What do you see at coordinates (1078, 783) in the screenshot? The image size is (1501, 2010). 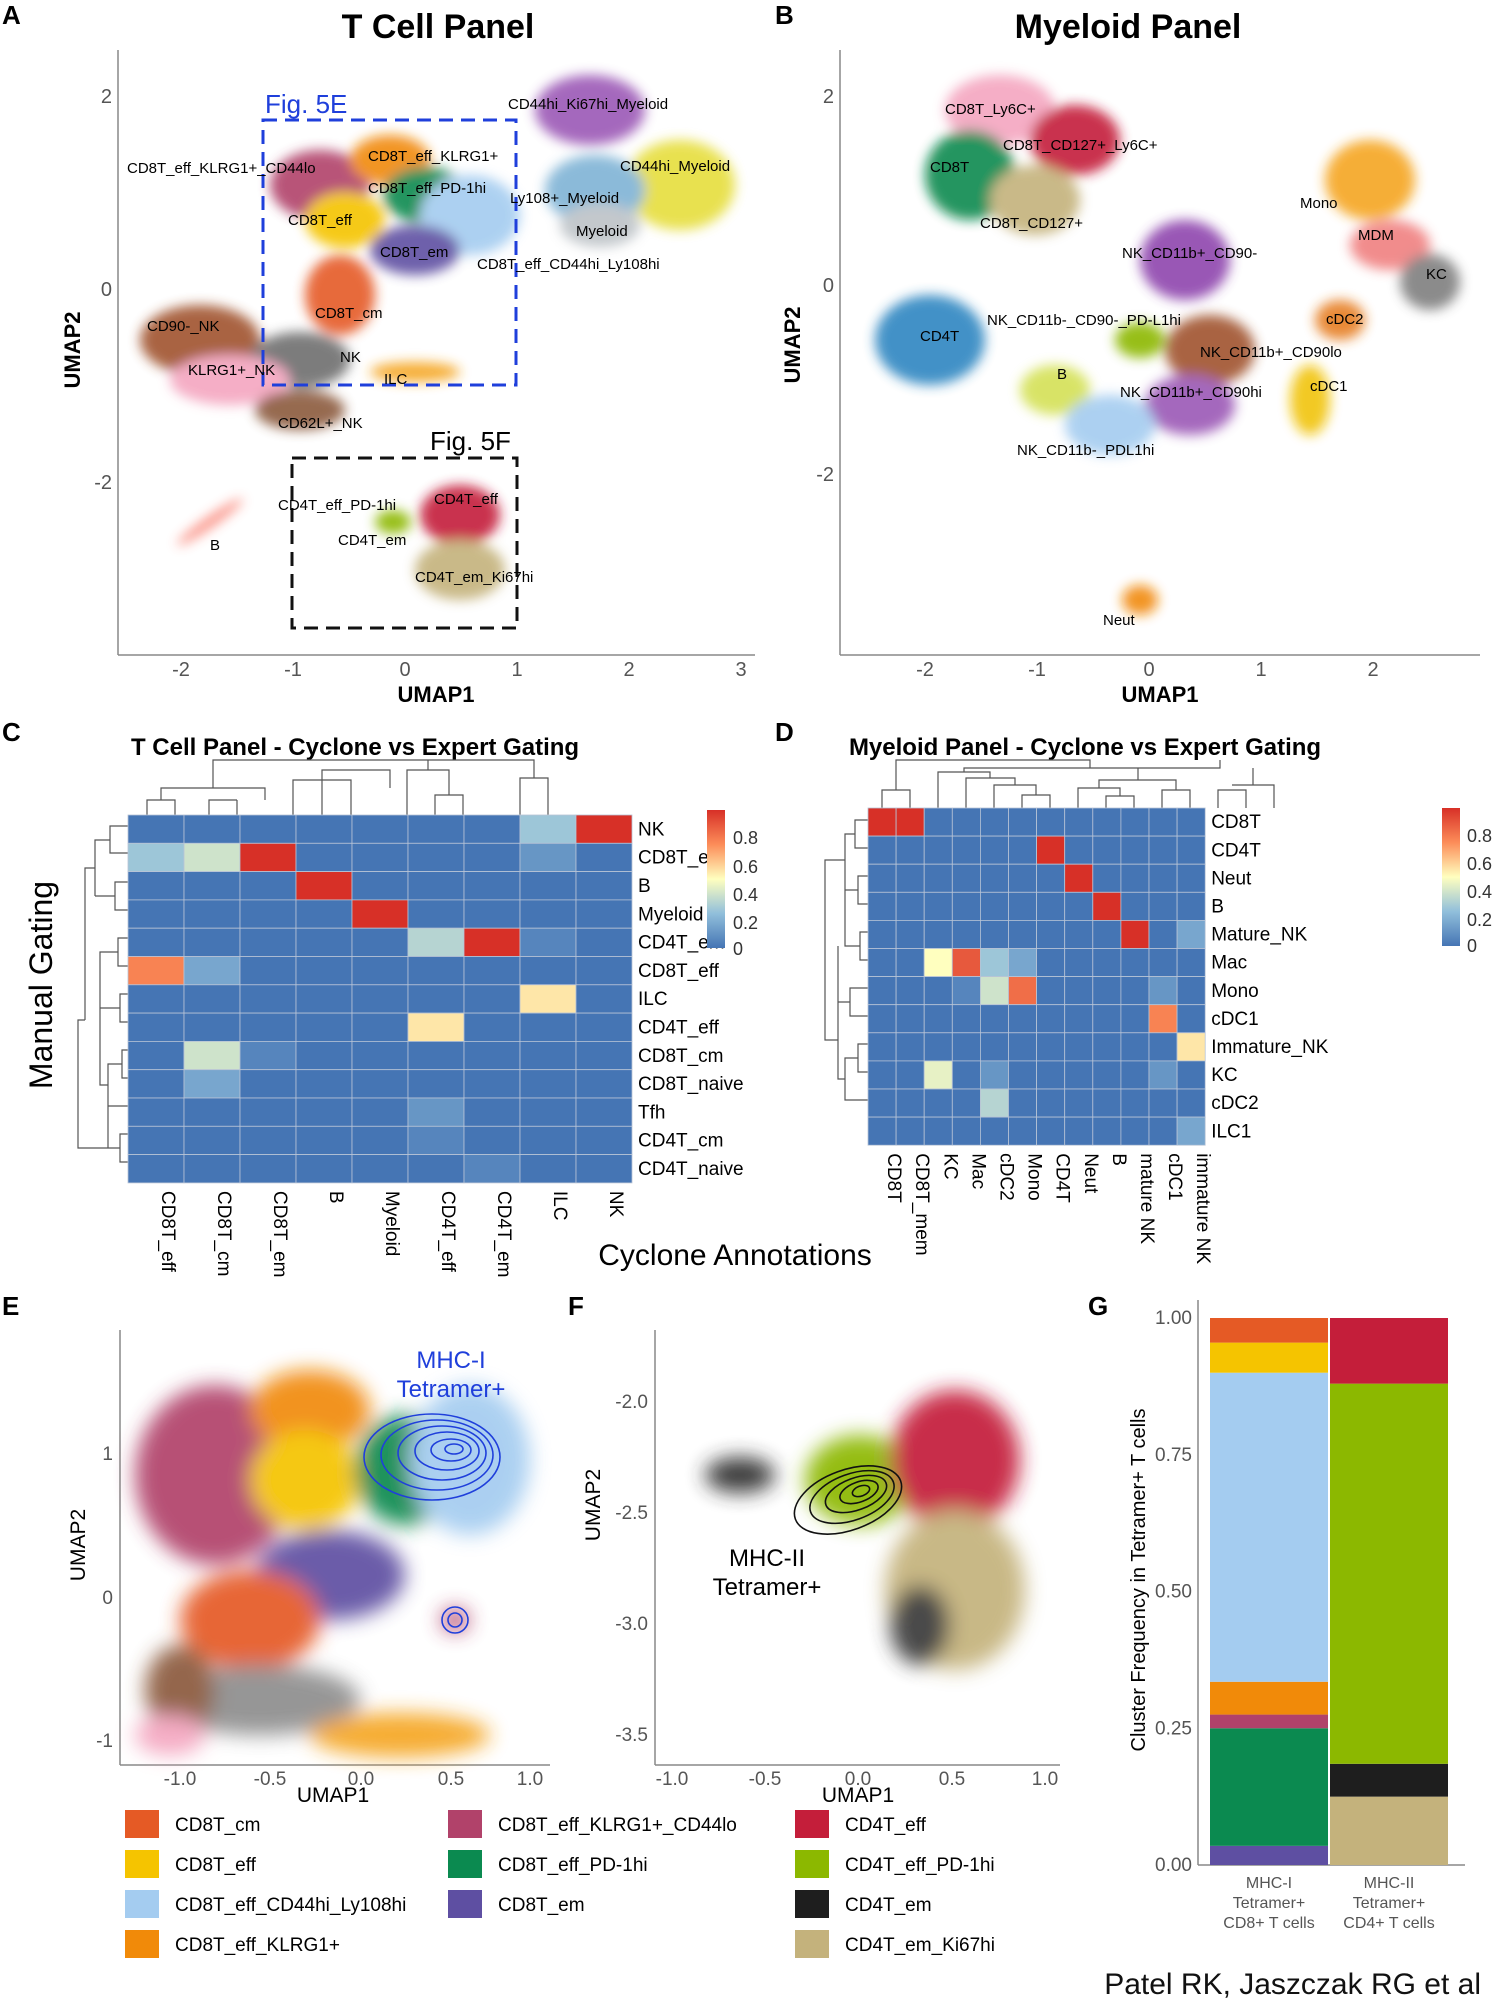 I see `panel-d-col-dendrogram` at bounding box center [1078, 783].